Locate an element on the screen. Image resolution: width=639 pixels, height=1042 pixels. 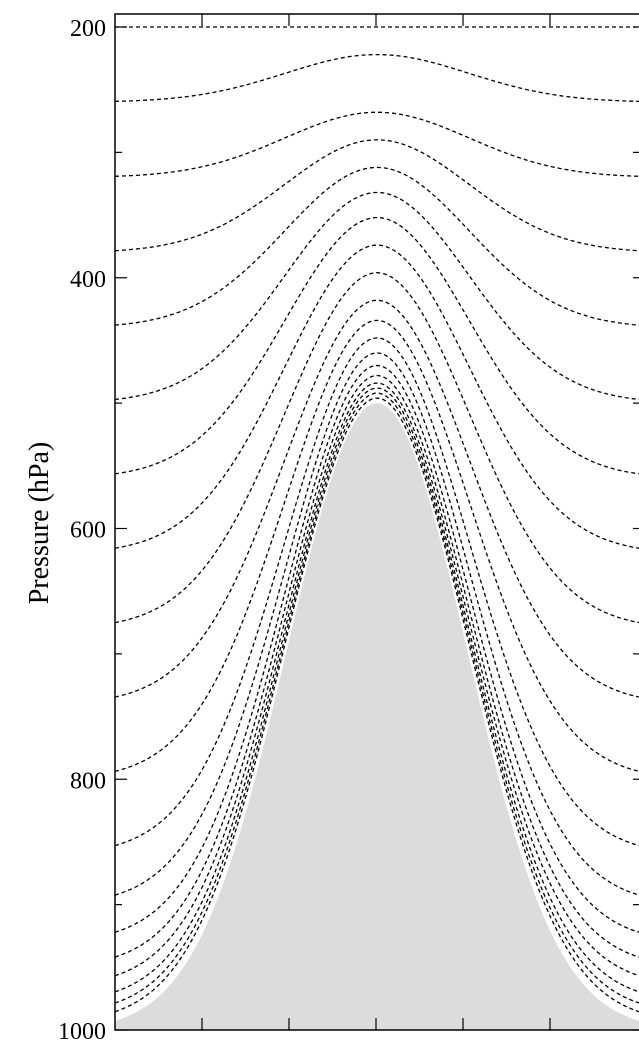
y-tick-label: 400 is located at coordinates (88, 280).